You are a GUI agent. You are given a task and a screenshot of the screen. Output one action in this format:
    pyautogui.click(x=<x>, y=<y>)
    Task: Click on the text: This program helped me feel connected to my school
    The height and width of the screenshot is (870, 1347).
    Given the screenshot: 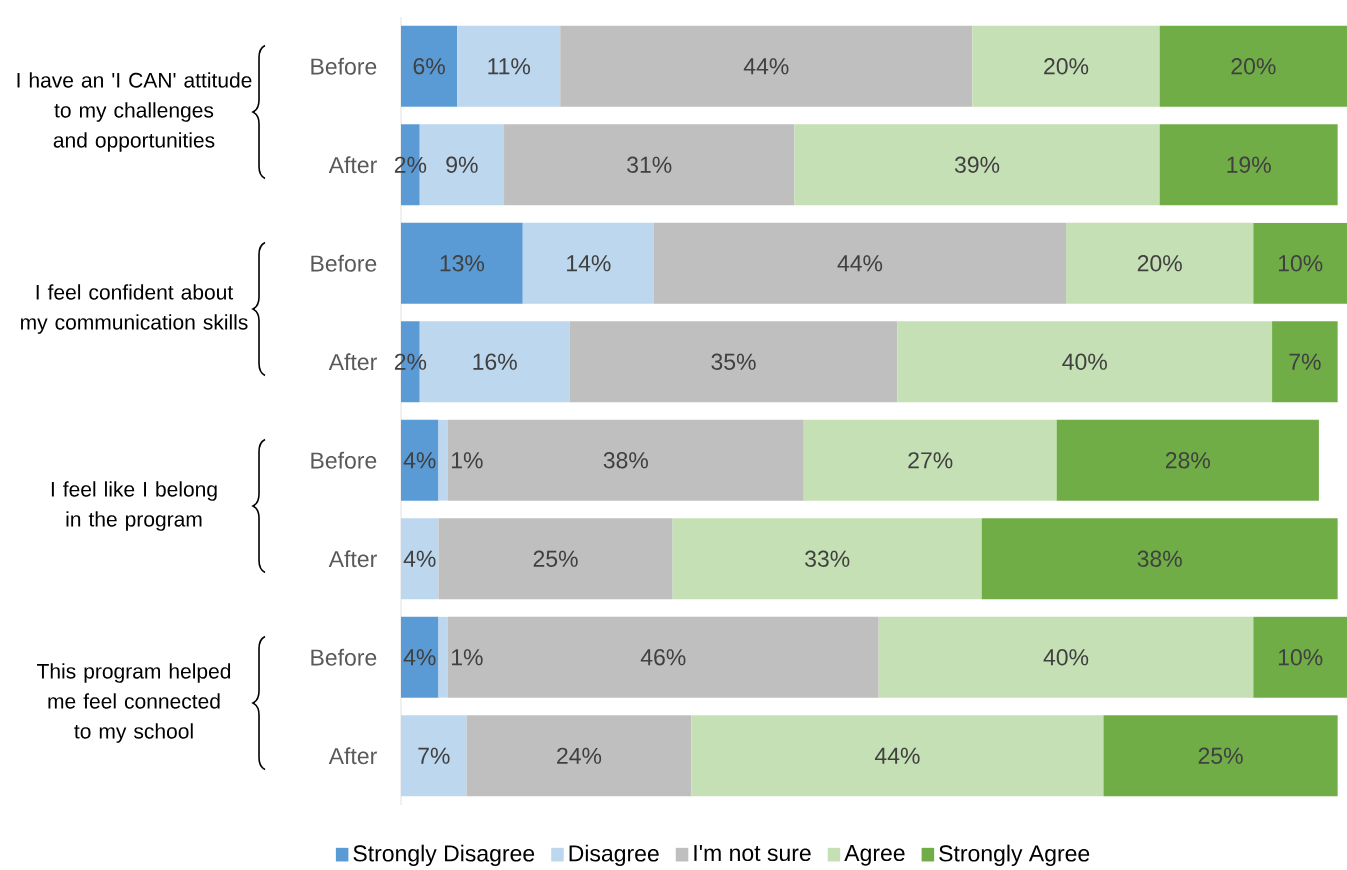 What is the action you would take?
    pyautogui.click(x=134, y=703)
    